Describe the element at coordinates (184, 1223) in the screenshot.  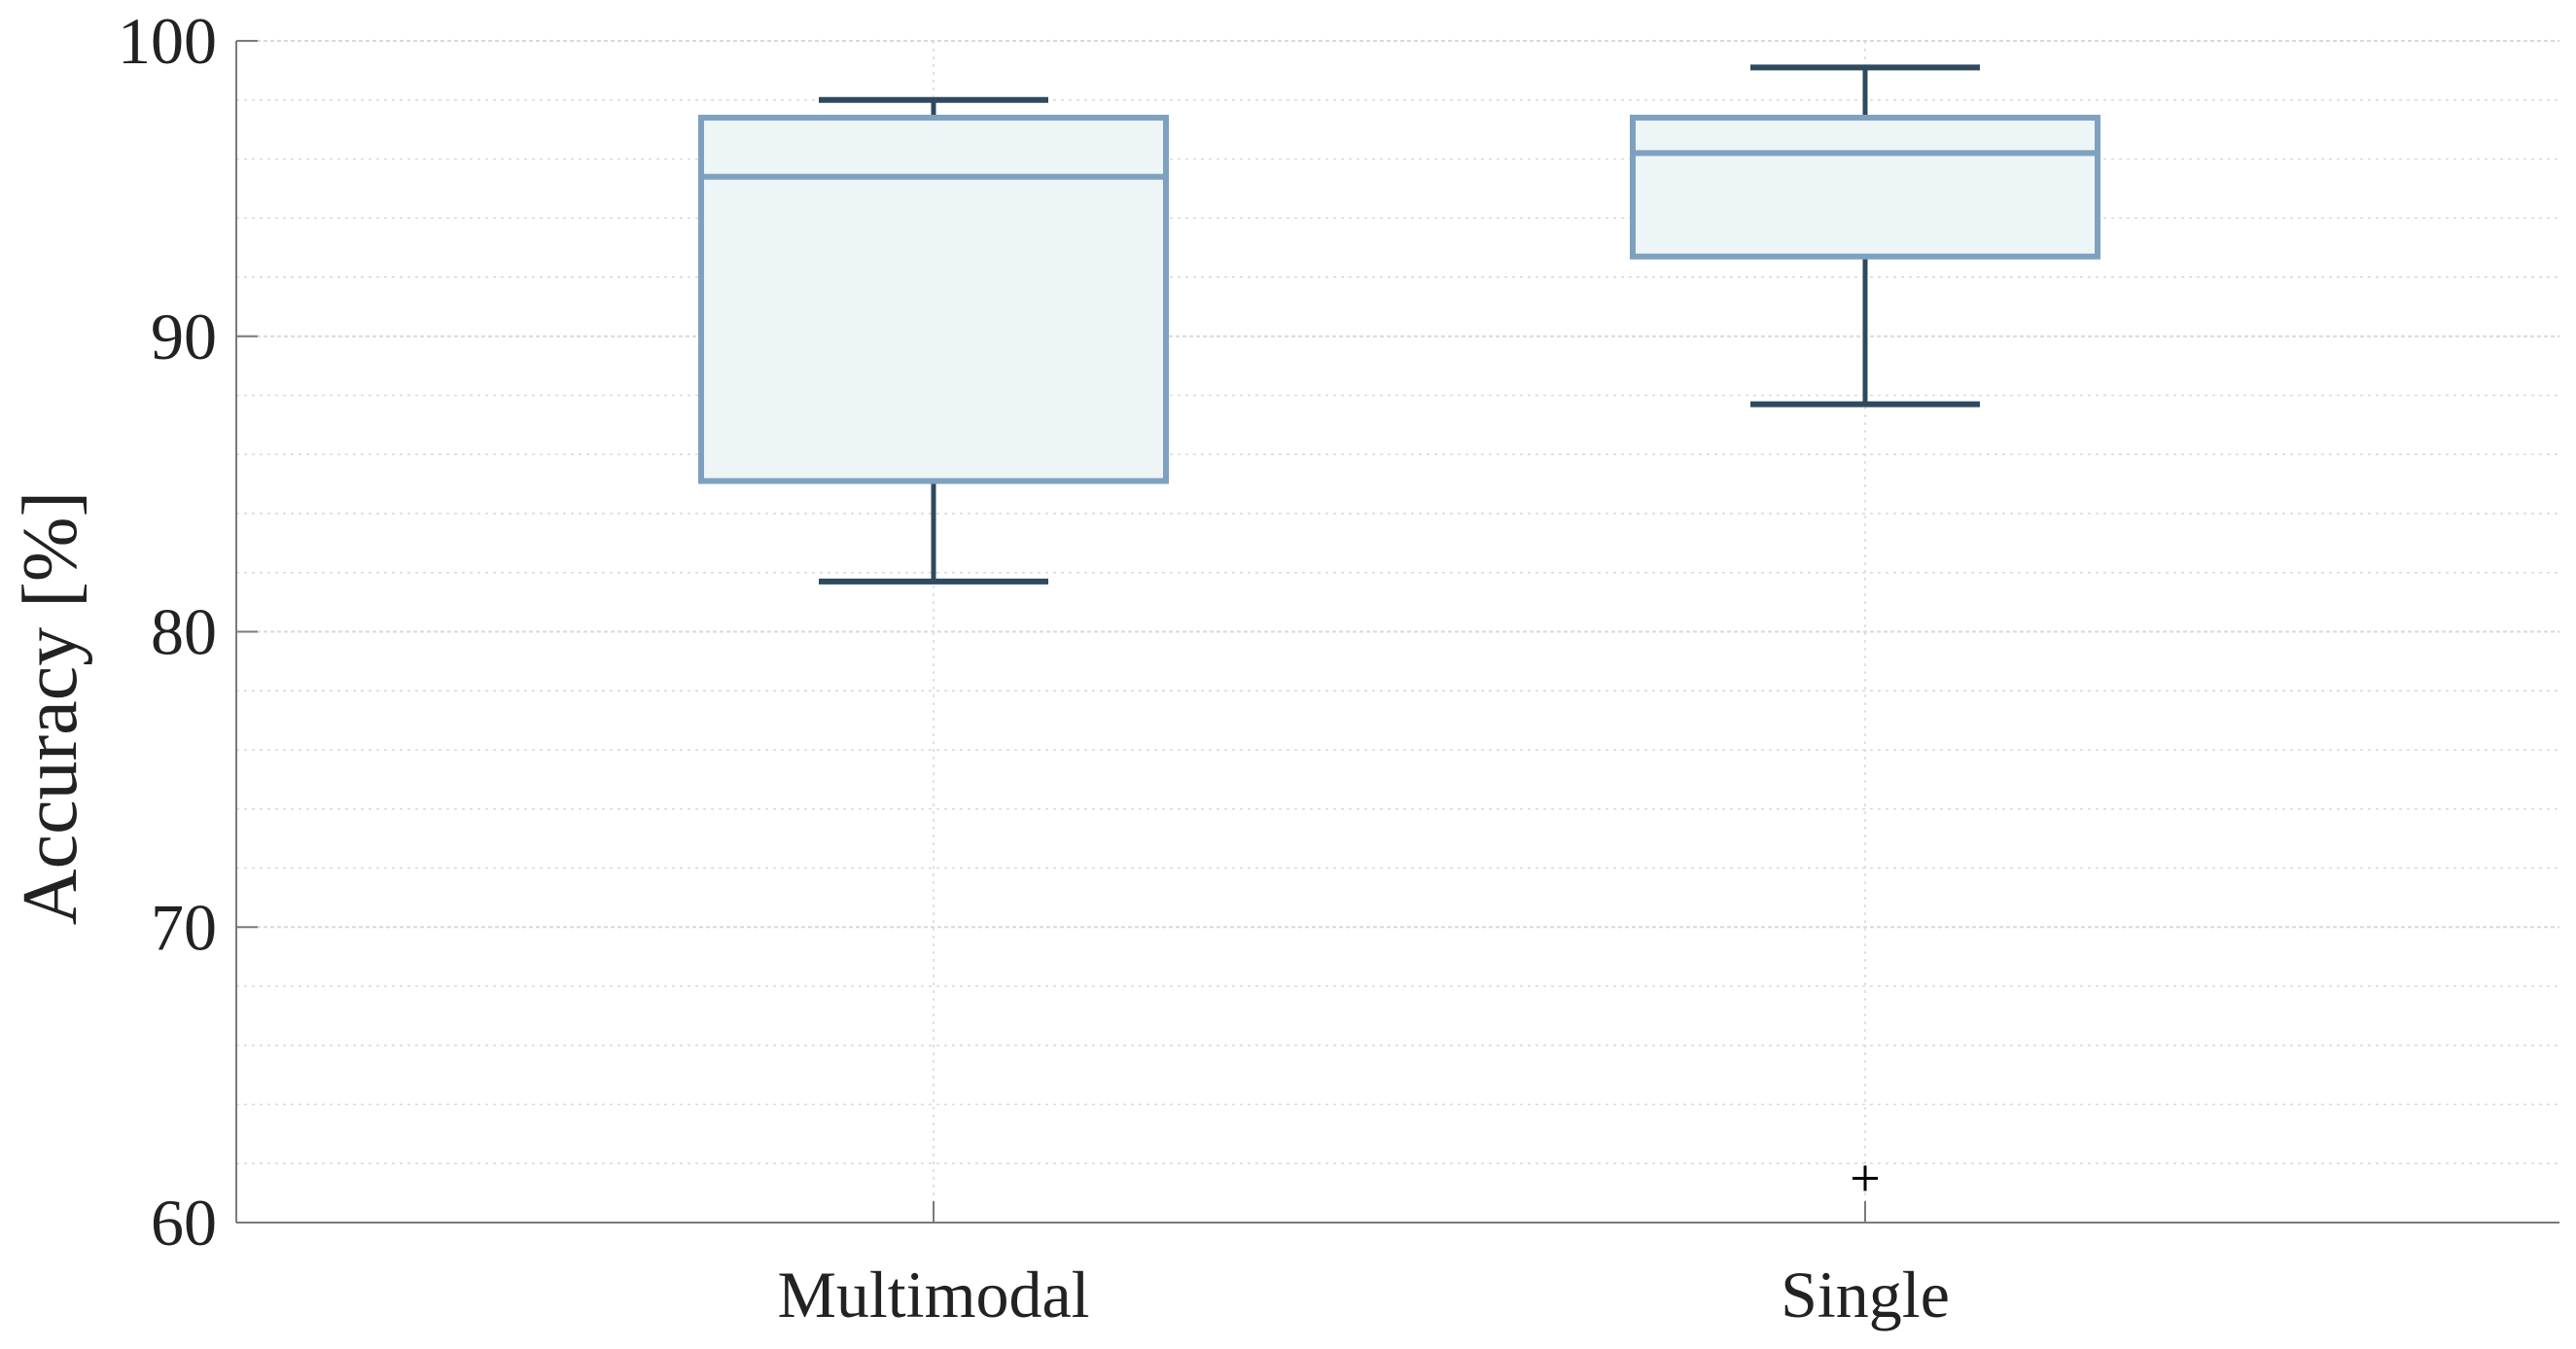
I see `y-tick-label: 60` at that location.